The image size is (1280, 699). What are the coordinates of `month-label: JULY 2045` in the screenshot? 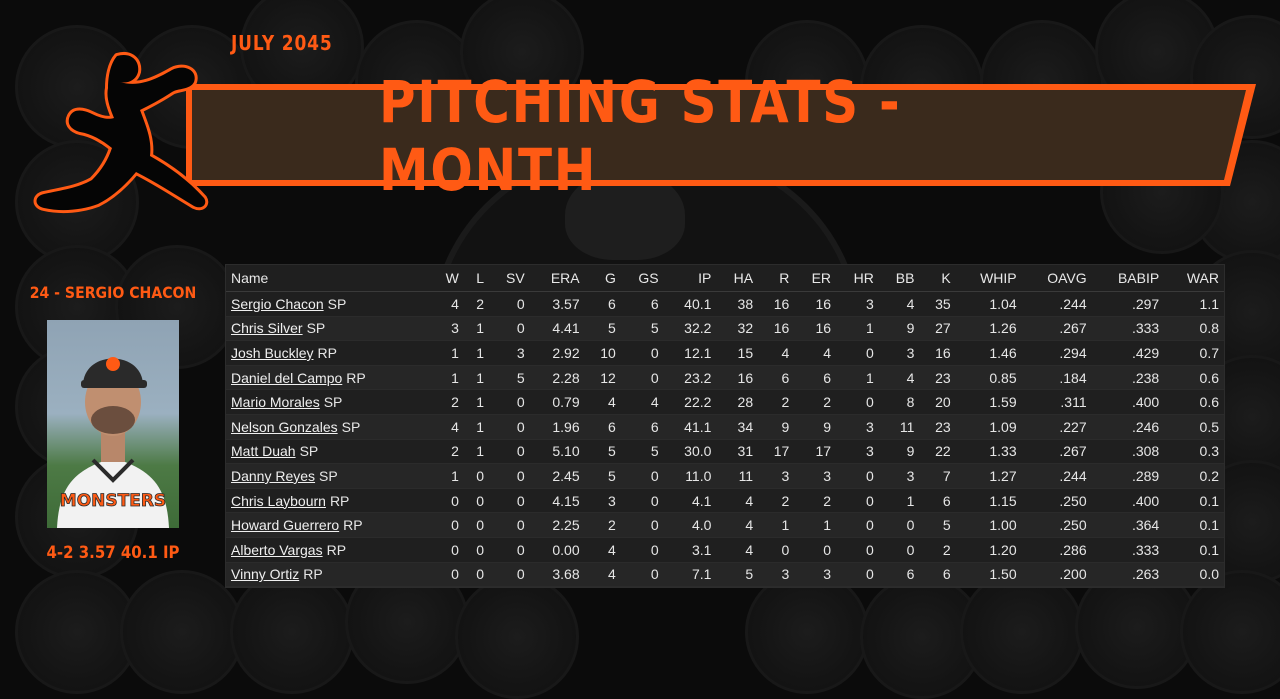 It's located at (282, 43).